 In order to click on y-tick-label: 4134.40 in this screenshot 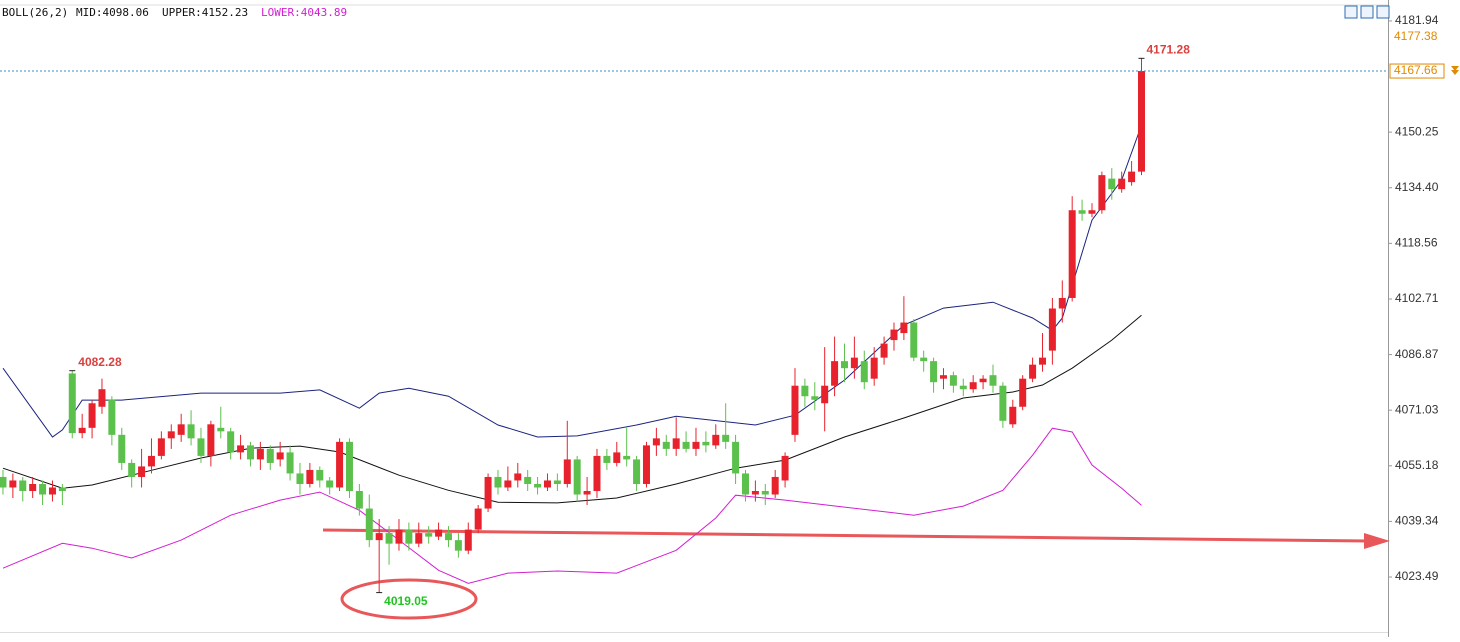, I will do `click(1417, 187)`.